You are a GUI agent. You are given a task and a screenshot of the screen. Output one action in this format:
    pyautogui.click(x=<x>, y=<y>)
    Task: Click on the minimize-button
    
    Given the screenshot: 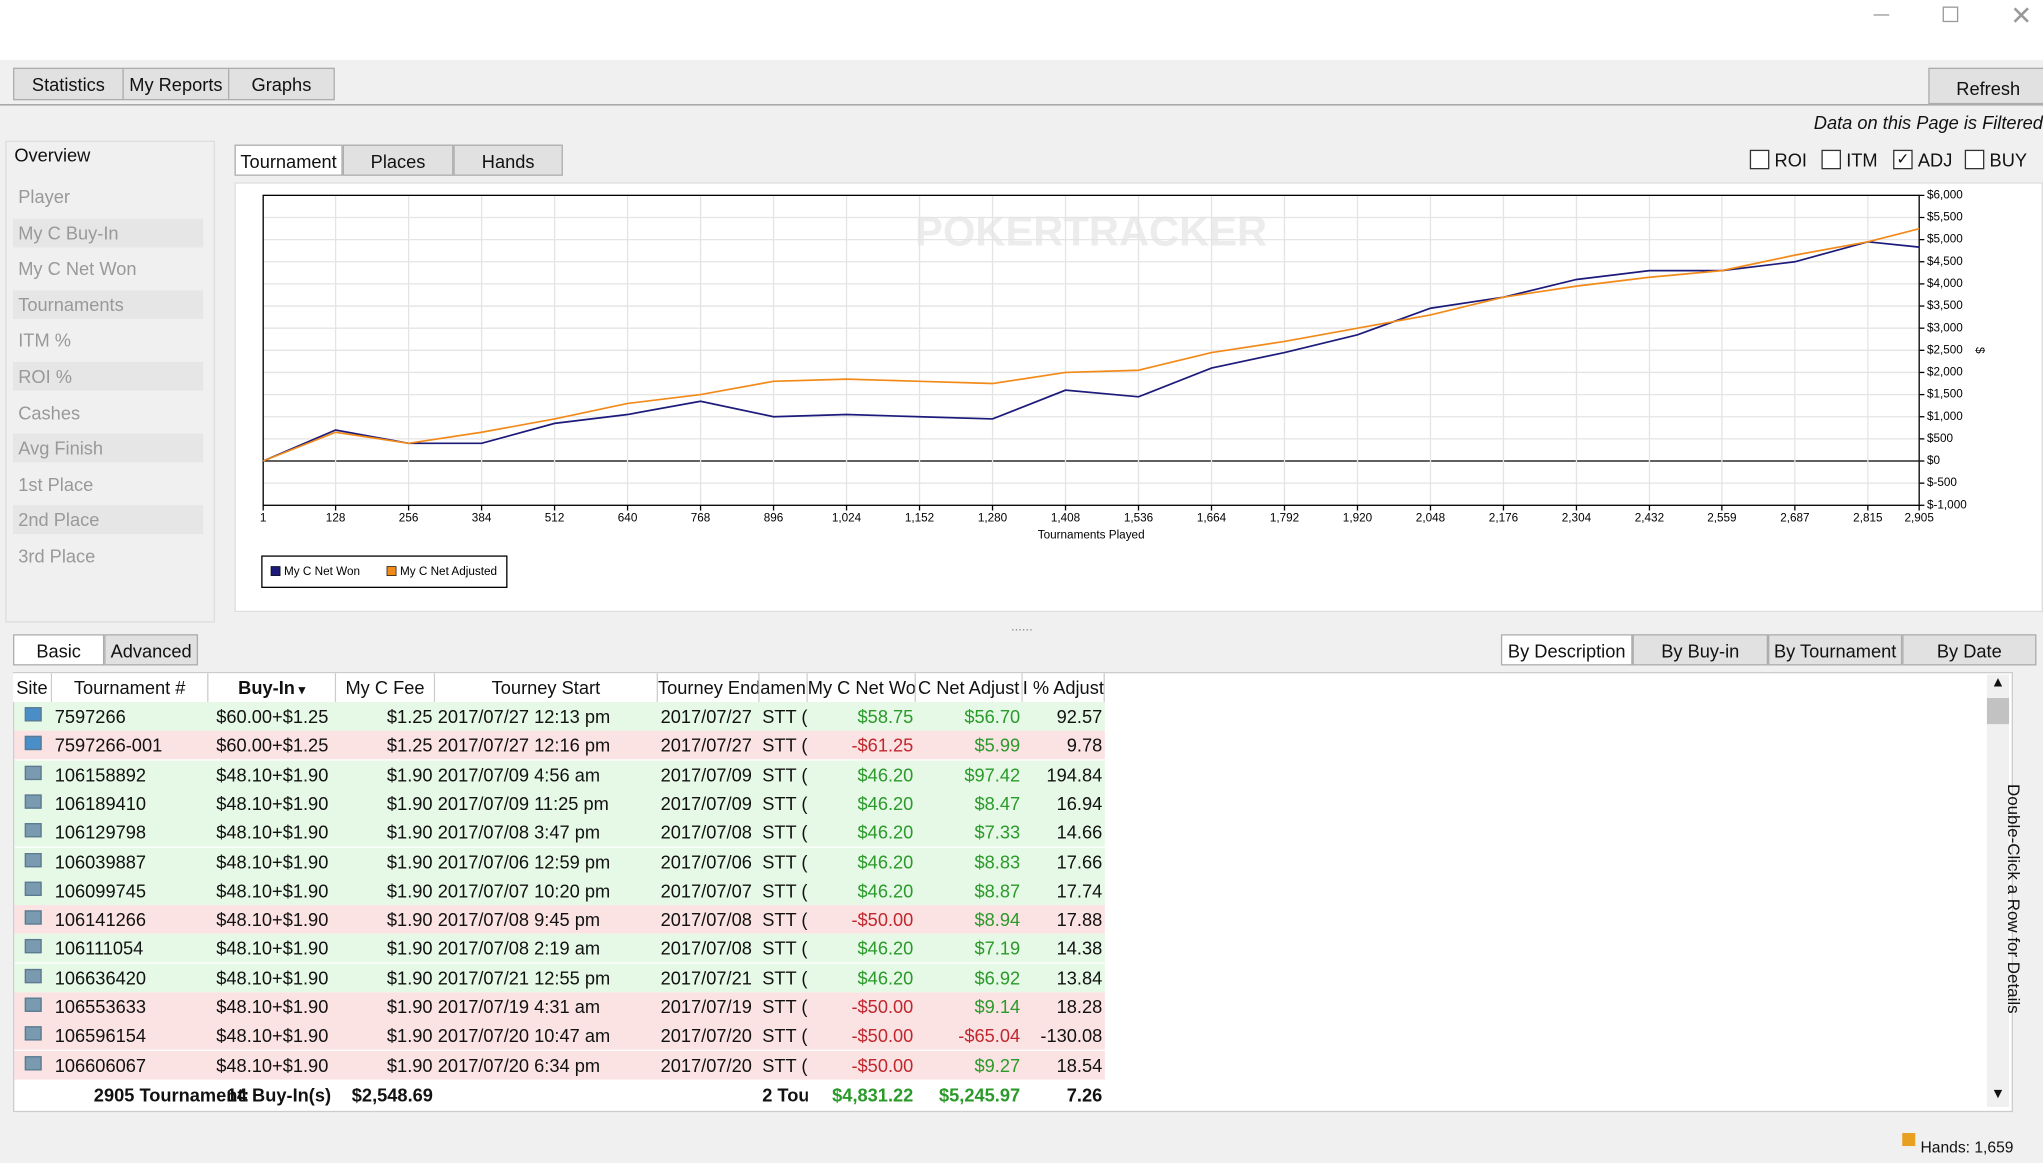 What is the action you would take?
    pyautogui.click(x=1881, y=15)
    